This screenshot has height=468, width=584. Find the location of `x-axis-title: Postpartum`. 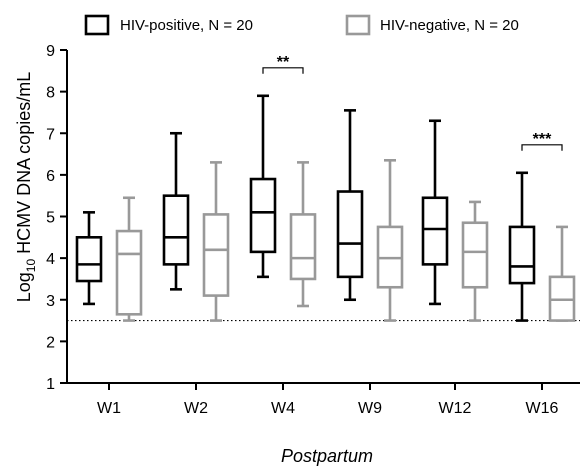

x-axis-title: Postpartum is located at coordinates (327, 456).